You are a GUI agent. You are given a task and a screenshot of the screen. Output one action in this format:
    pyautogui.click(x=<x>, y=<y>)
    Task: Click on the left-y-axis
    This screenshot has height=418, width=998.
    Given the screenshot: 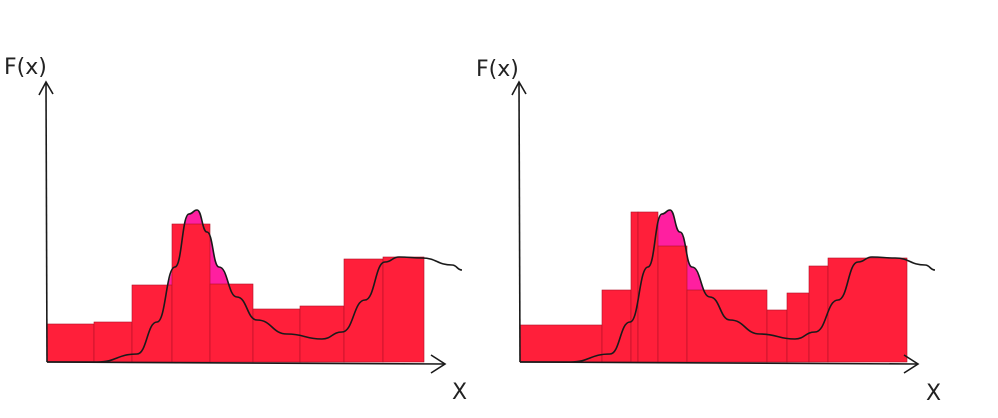 What is the action you would take?
    pyautogui.click(x=46, y=222)
    